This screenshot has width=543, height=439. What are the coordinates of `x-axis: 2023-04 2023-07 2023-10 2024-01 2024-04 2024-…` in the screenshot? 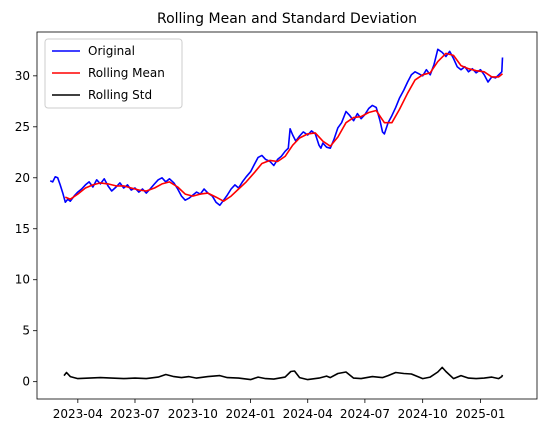 It's located at (279, 410).